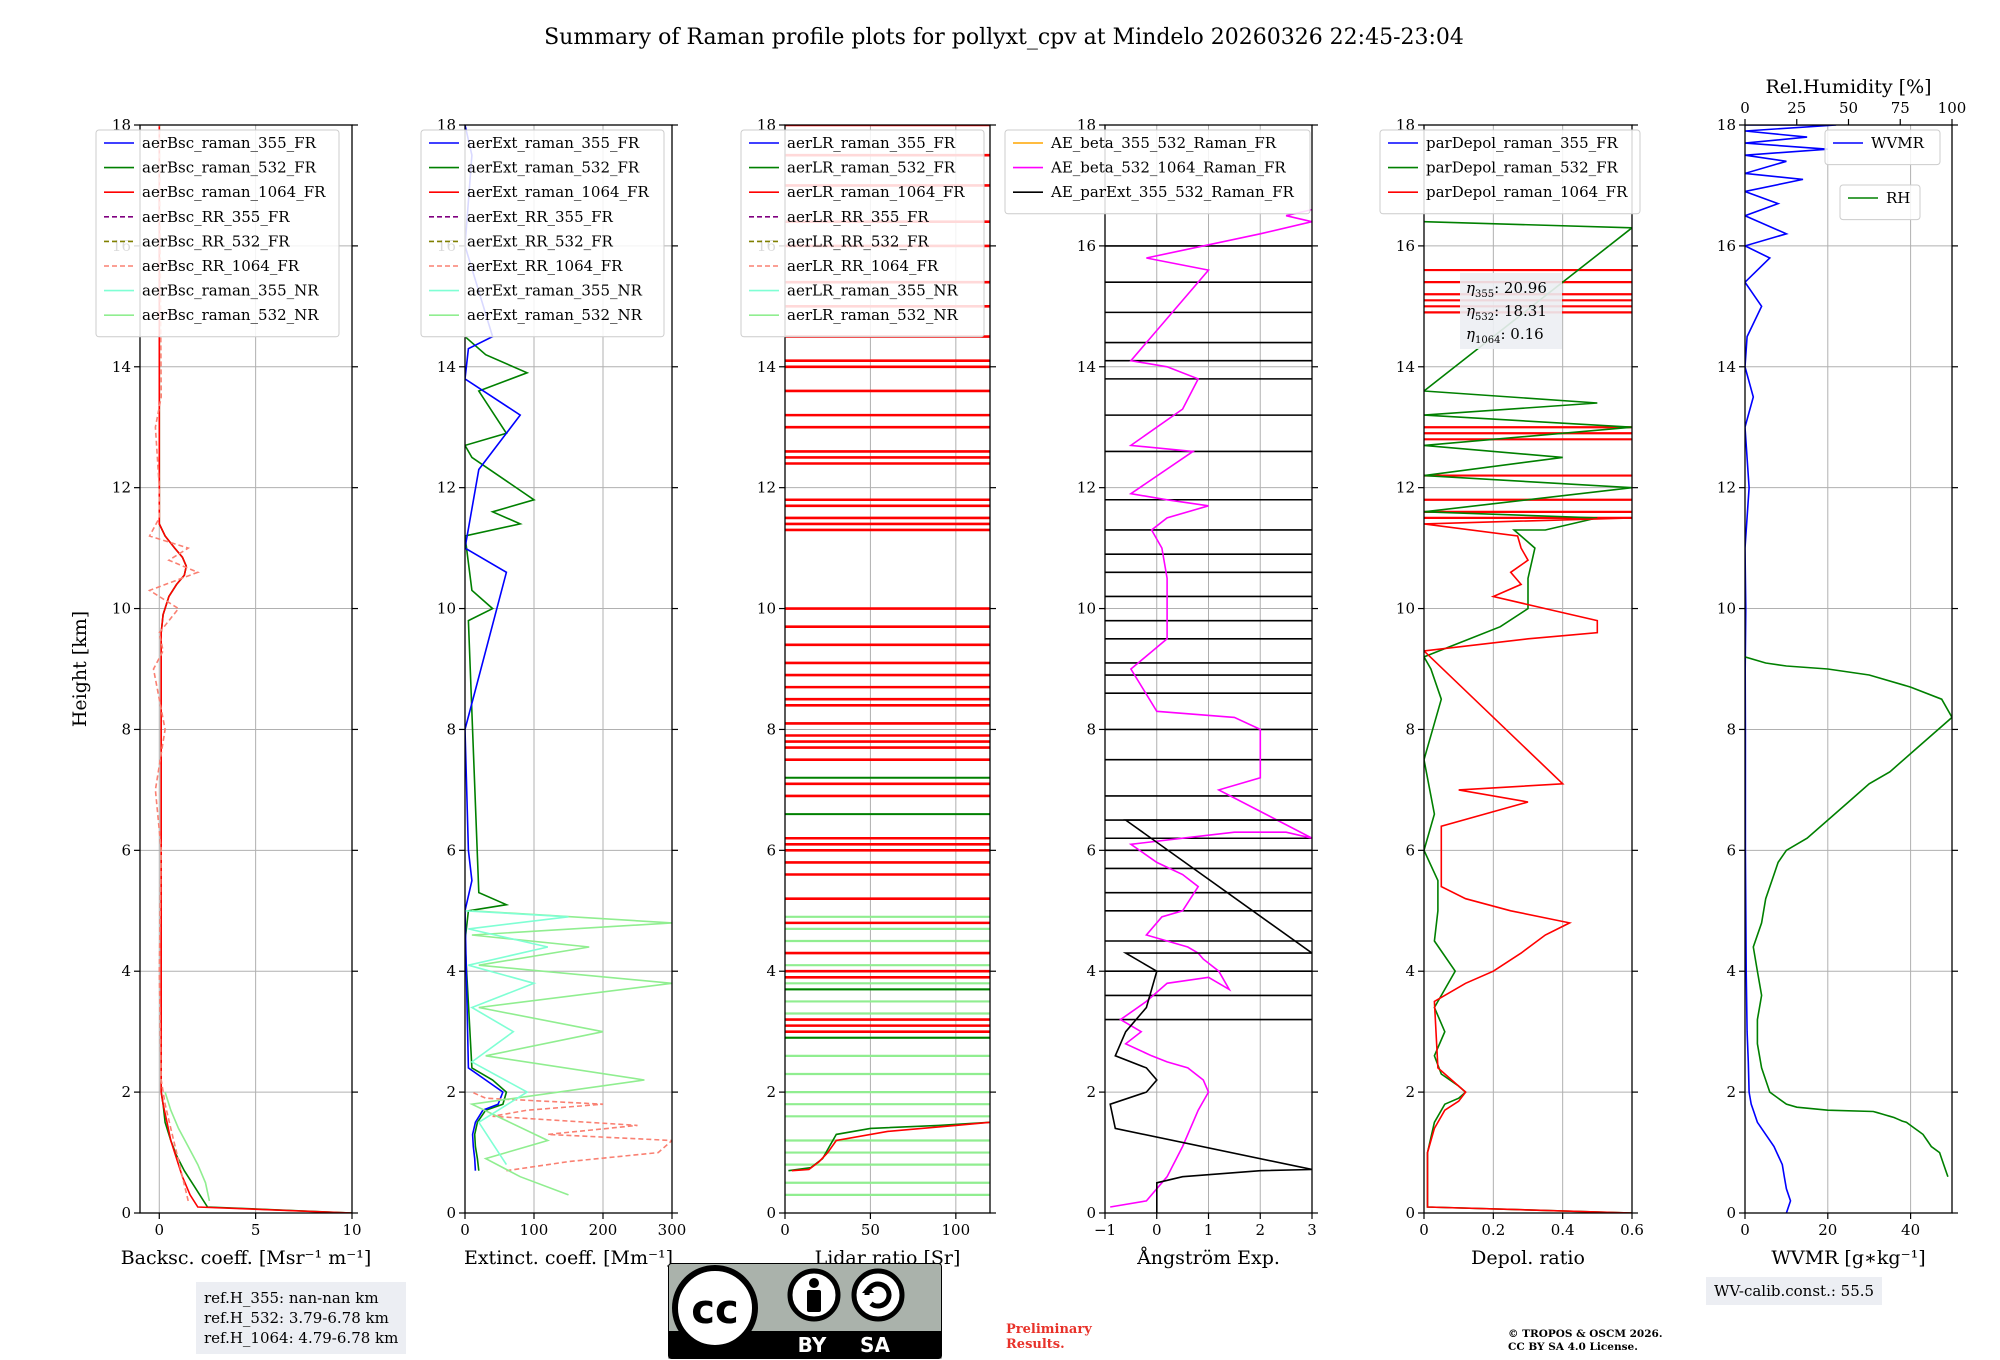 The width and height of the screenshot is (2000, 1360). I want to click on legend-entry: aerBsc_raman_355_NR, so click(230, 291).